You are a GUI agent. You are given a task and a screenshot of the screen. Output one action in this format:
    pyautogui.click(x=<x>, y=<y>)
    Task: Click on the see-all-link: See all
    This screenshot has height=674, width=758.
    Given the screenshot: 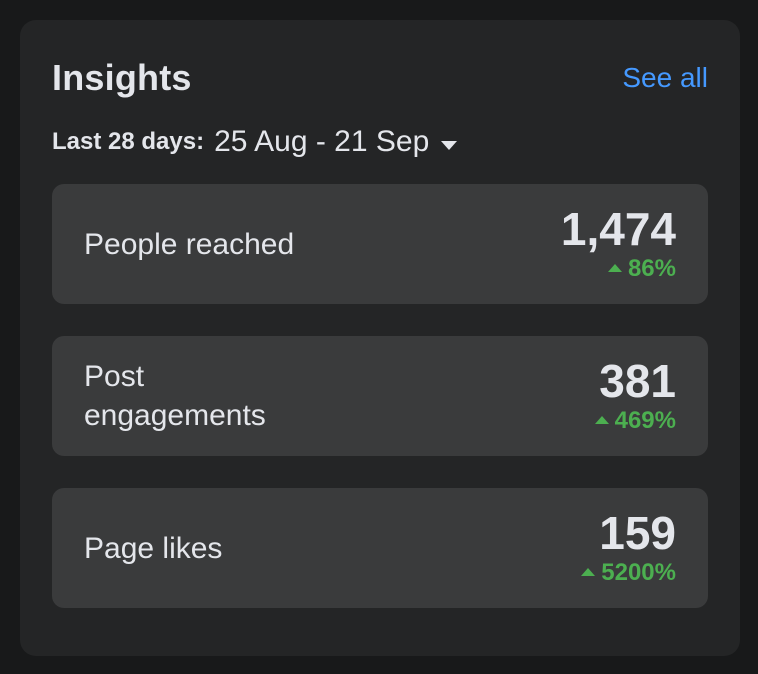 What is the action you would take?
    pyautogui.click(x=665, y=77)
    